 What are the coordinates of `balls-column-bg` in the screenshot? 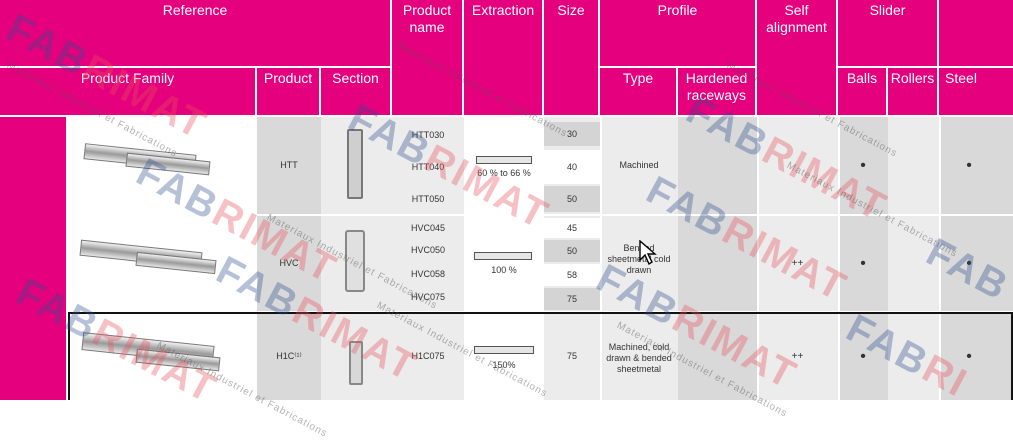 It's located at (863, 258).